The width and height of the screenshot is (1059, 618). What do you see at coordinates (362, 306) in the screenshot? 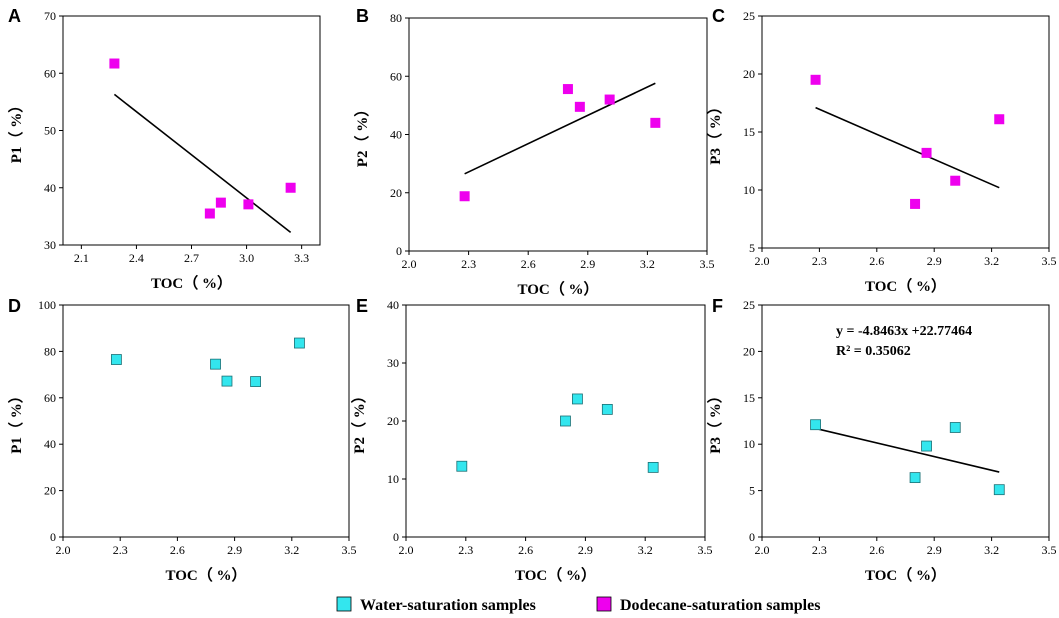
I see `panel-letter: E` at bounding box center [362, 306].